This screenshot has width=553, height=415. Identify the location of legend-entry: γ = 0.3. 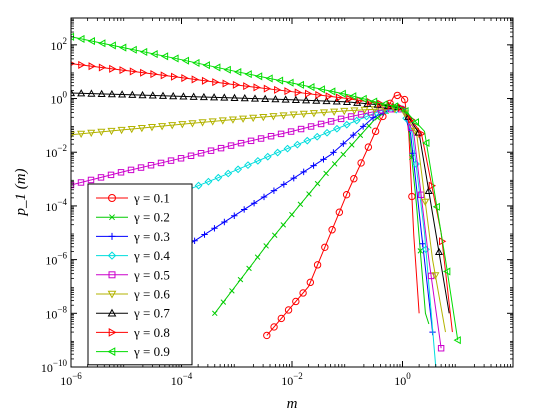
(133, 236).